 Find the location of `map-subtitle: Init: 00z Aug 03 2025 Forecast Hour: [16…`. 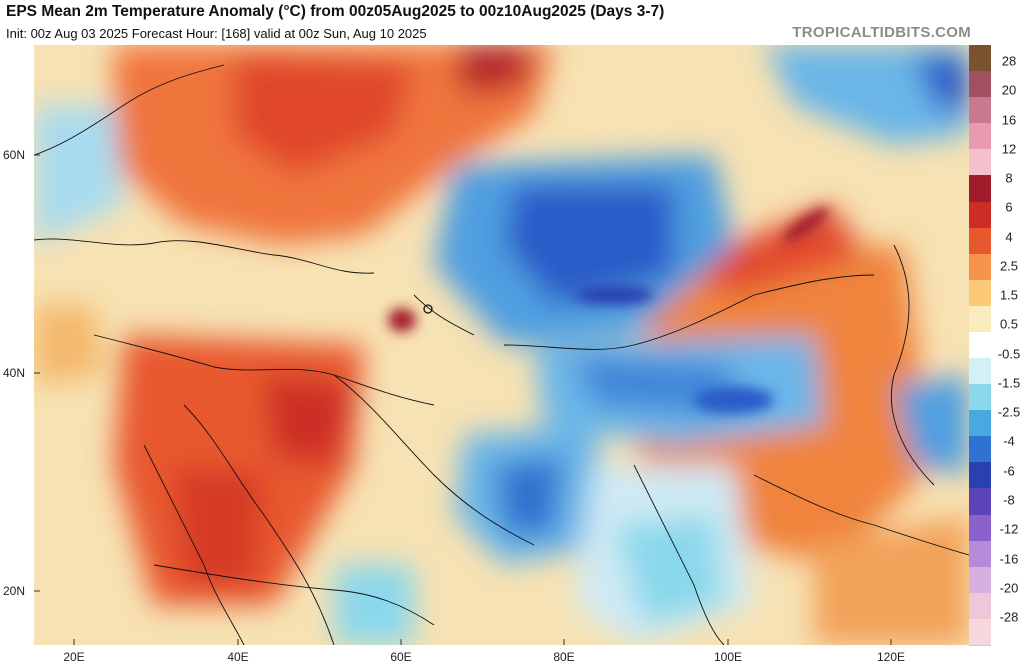

map-subtitle: Init: 00z Aug 03 2025 Forecast Hour: [16… is located at coordinates (216, 33).